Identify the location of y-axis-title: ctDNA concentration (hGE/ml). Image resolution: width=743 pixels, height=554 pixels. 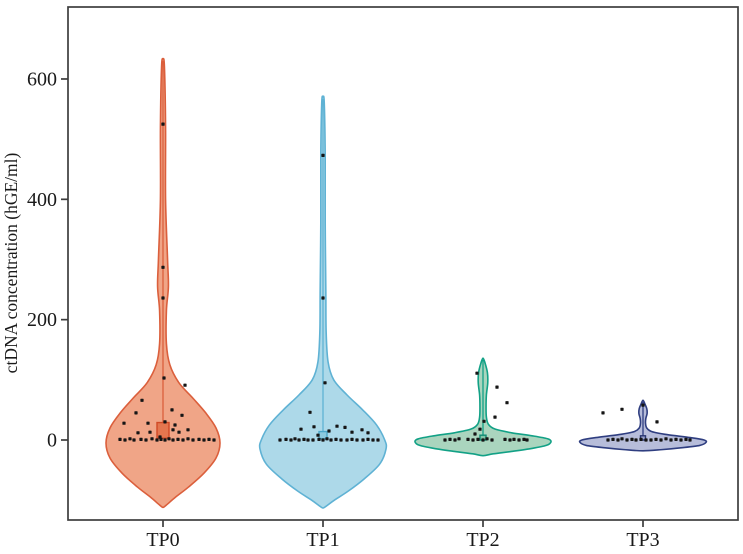
(11, 263).